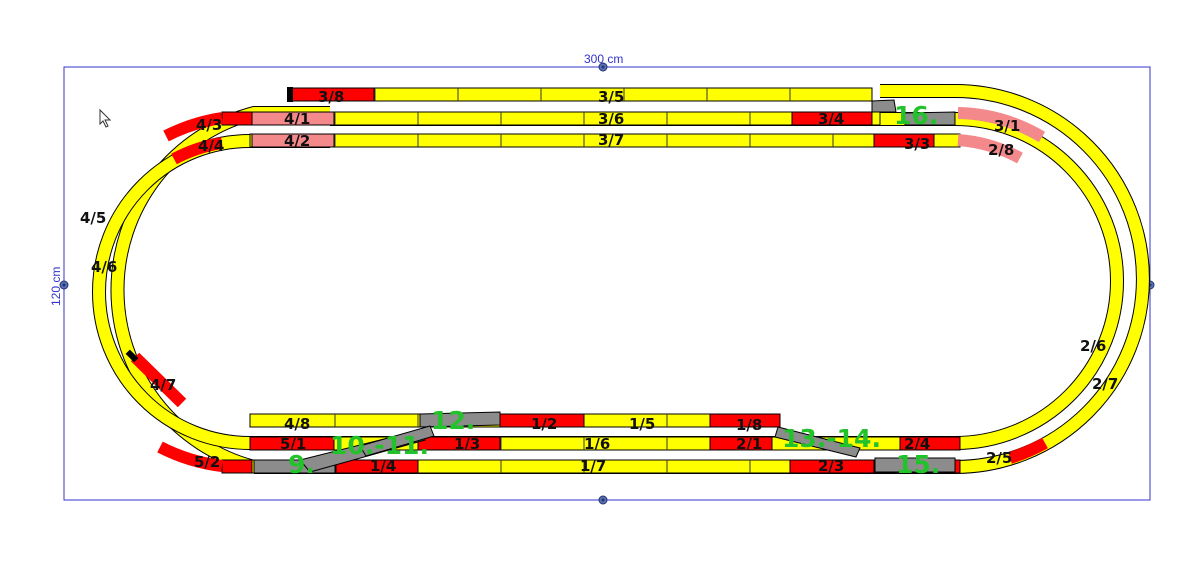 The width and height of the screenshot is (1200, 579). What do you see at coordinates (383, 466) in the screenshot?
I see `segment-label: 1/4` at bounding box center [383, 466].